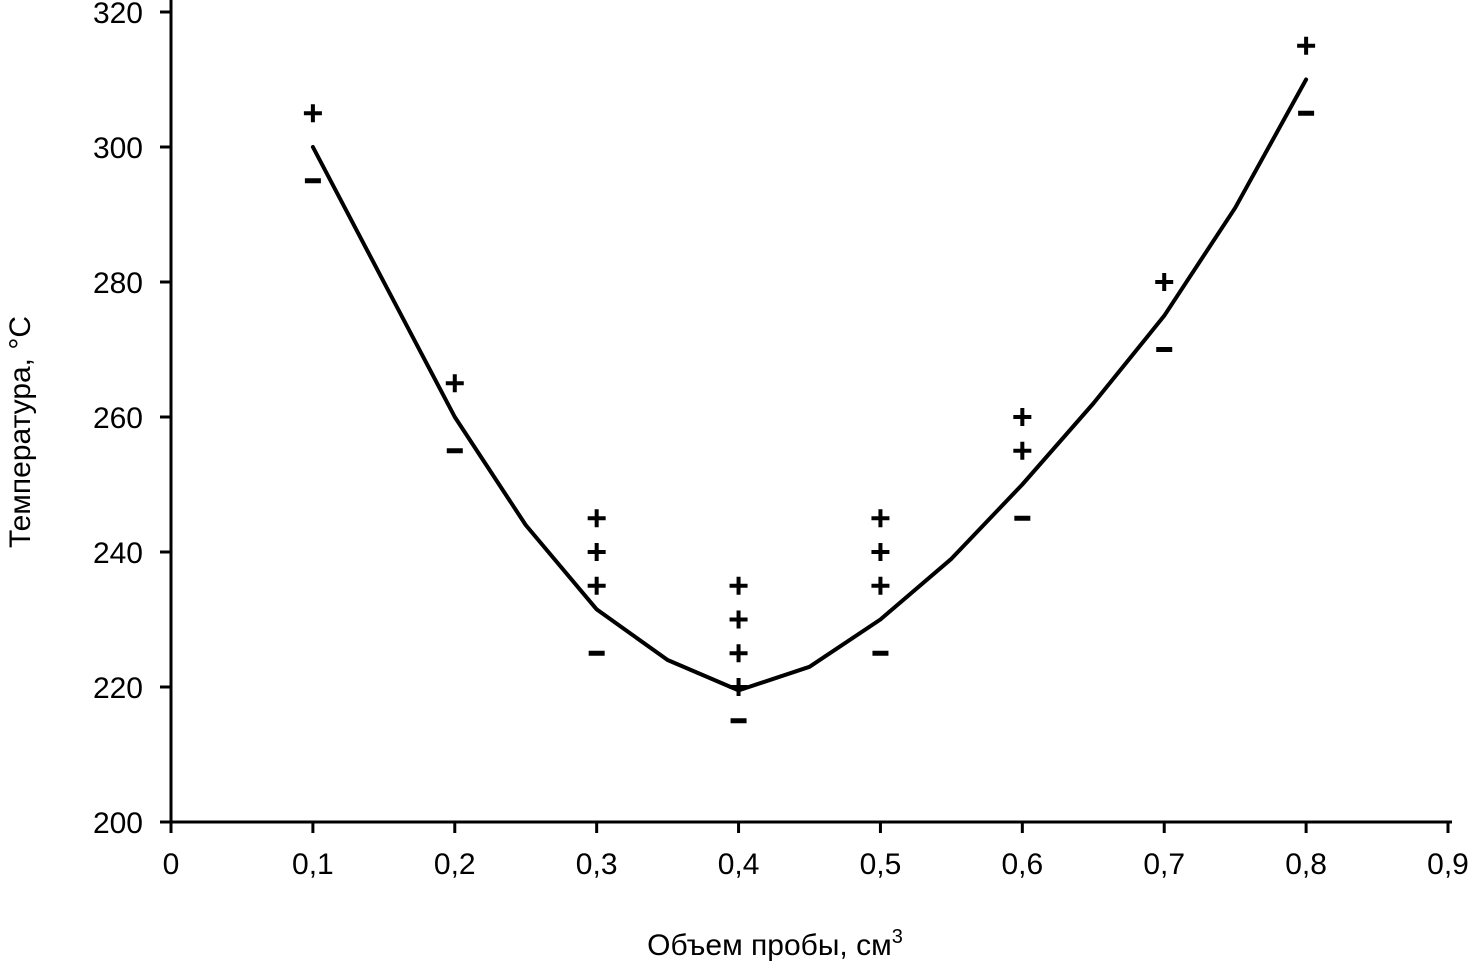 This screenshot has height=966, width=1470. I want to click on x-tick-label: 0,4, so click(739, 864).